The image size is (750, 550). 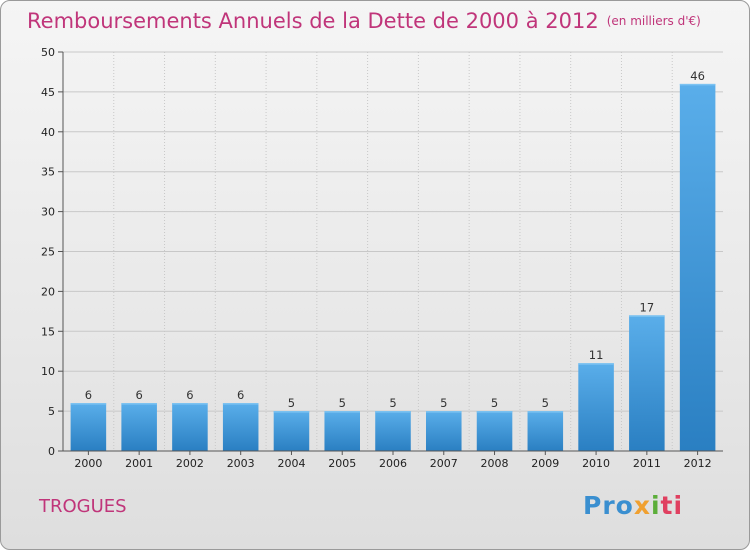 What do you see at coordinates (48, 371) in the screenshot?
I see `y-tick-label: 10` at bounding box center [48, 371].